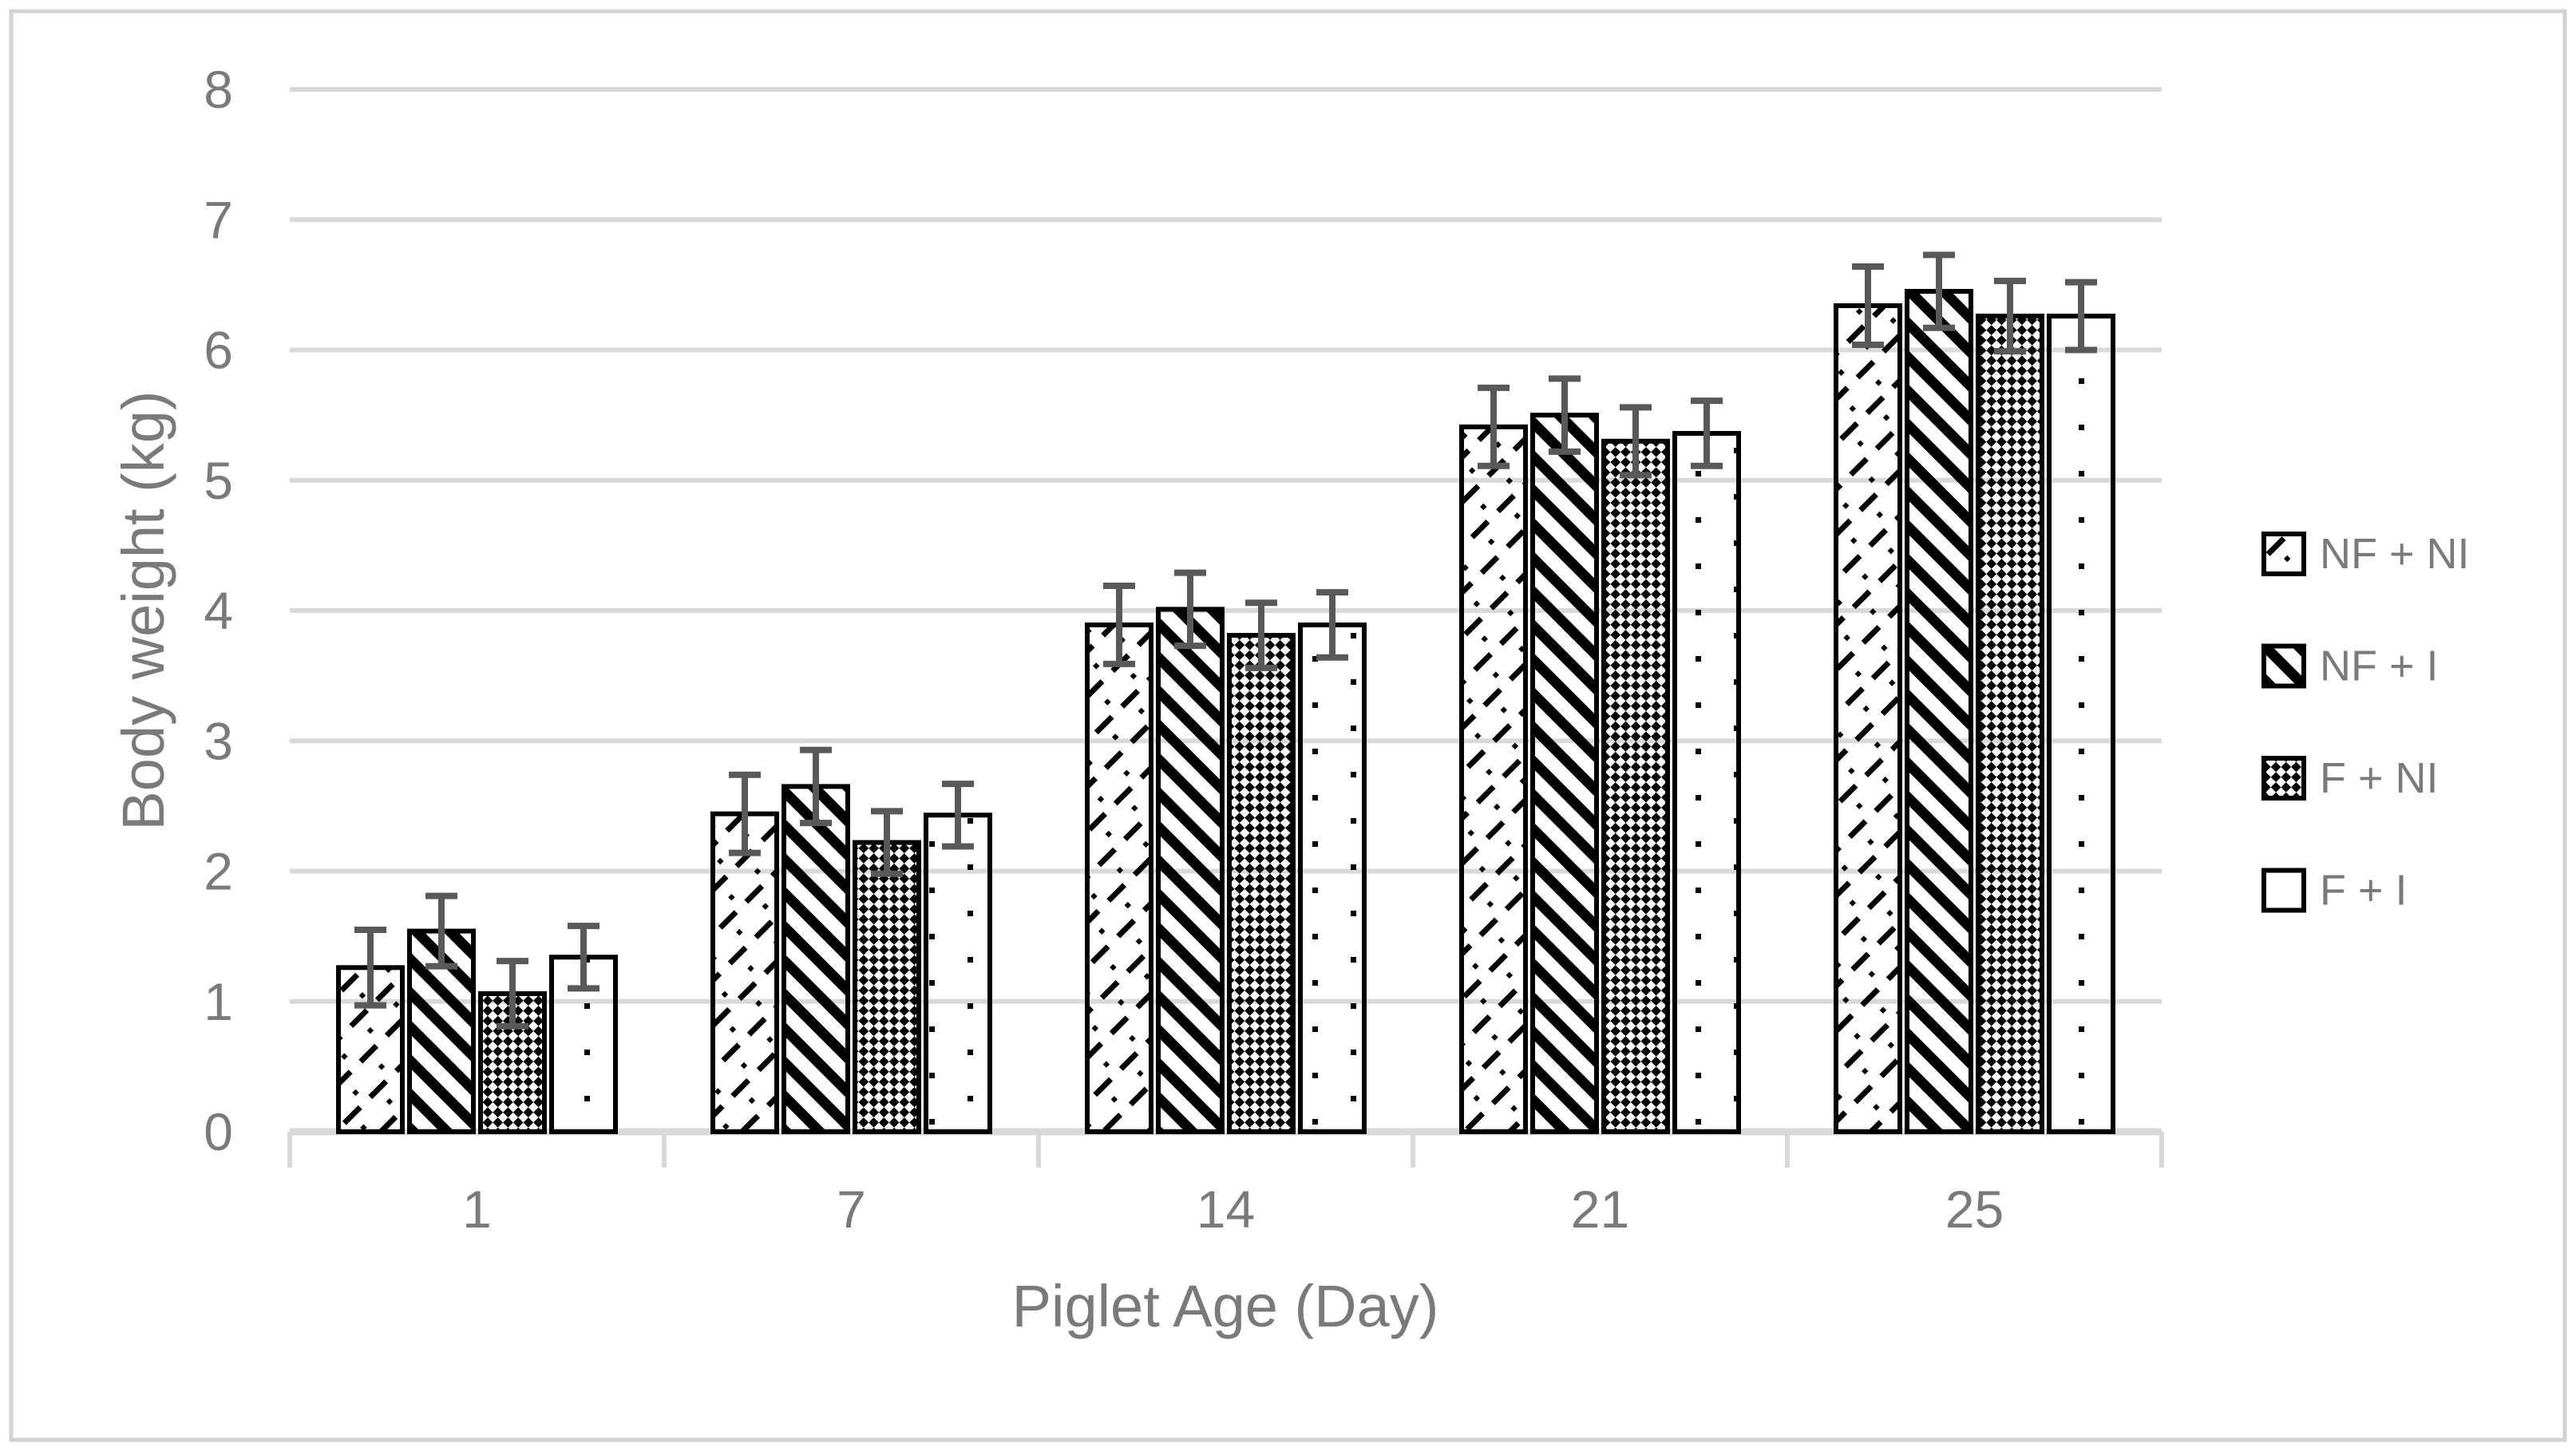 This screenshot has width=2576, height=1451. I want to click on x-axis-tick-labels: 1 7 14 21 25, so click(1233, 1209).